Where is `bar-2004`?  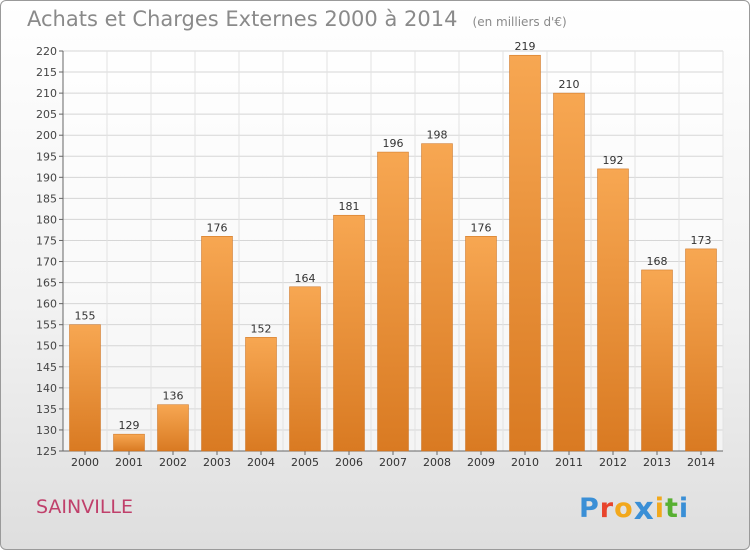 bar-2004 is located at coordinates (261, 394).